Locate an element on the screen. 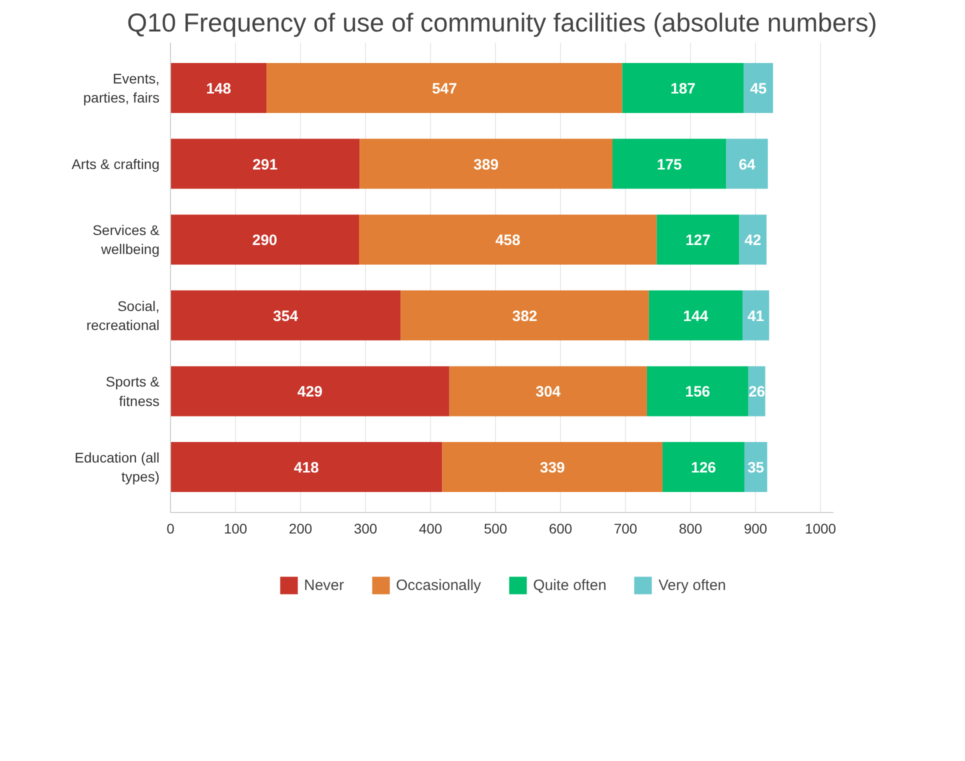 The height and width of the screenshot is (761, 965). y-tick-label: Arts & crafting is located at coordinates (116, 164).